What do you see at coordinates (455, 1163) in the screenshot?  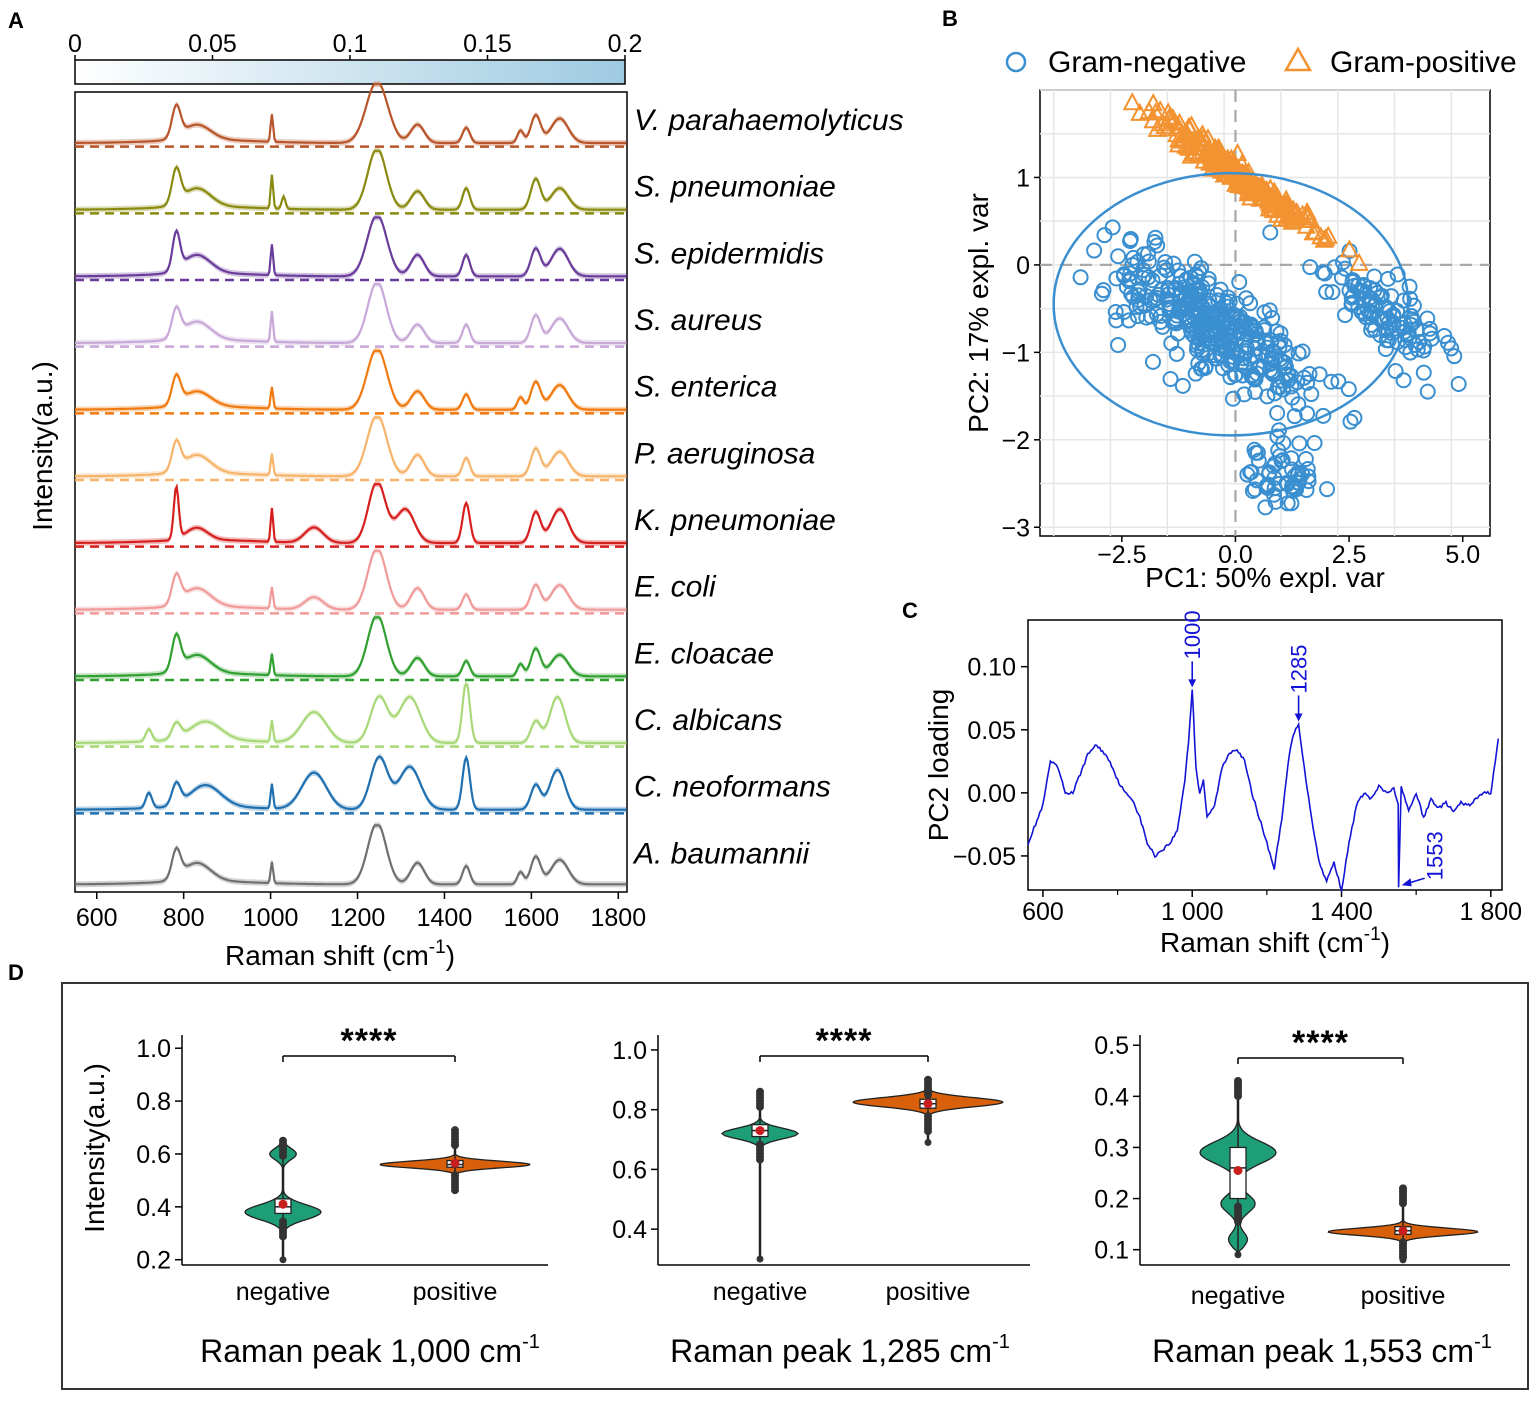 I see `mean-point` at bounding box center [455, 1163].